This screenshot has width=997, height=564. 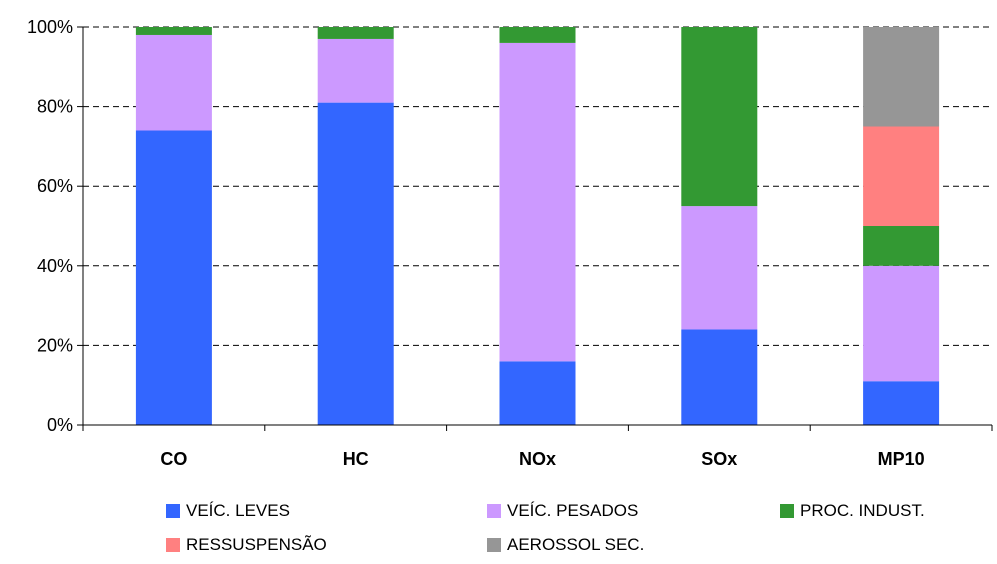 I want to click on bar-nox-proc-indust, so click(x=537, y=35).